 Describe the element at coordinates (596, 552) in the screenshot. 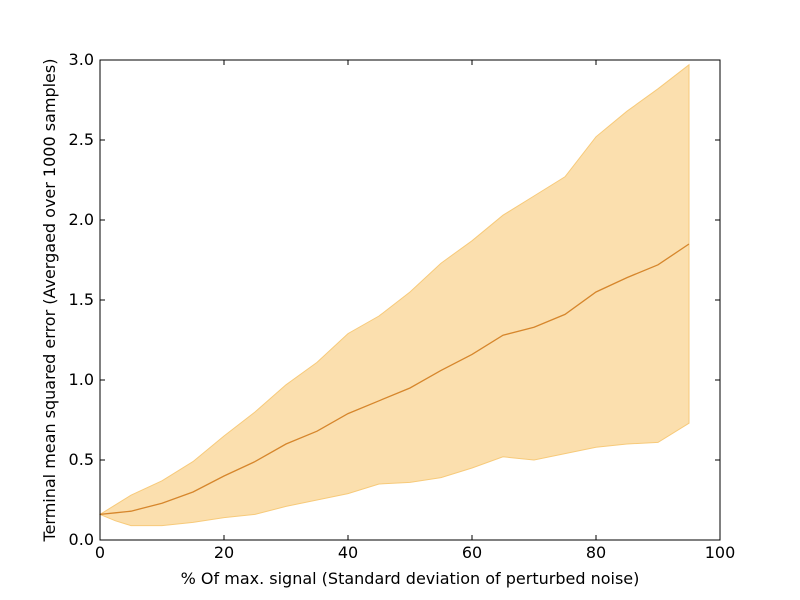

I see `x-tick-label: 80` at that location.